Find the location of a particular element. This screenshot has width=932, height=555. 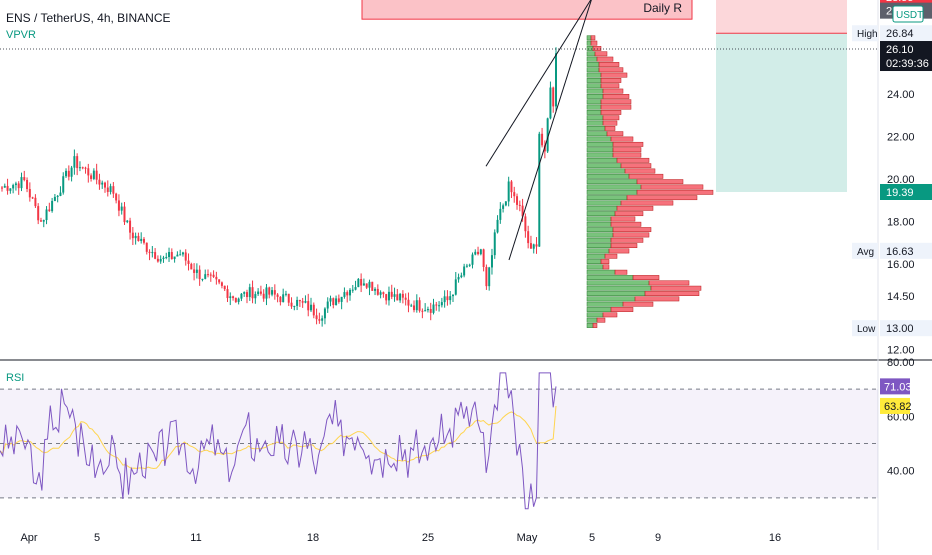

price-tick-label: 12.00 is located at coordinates (901, 350).